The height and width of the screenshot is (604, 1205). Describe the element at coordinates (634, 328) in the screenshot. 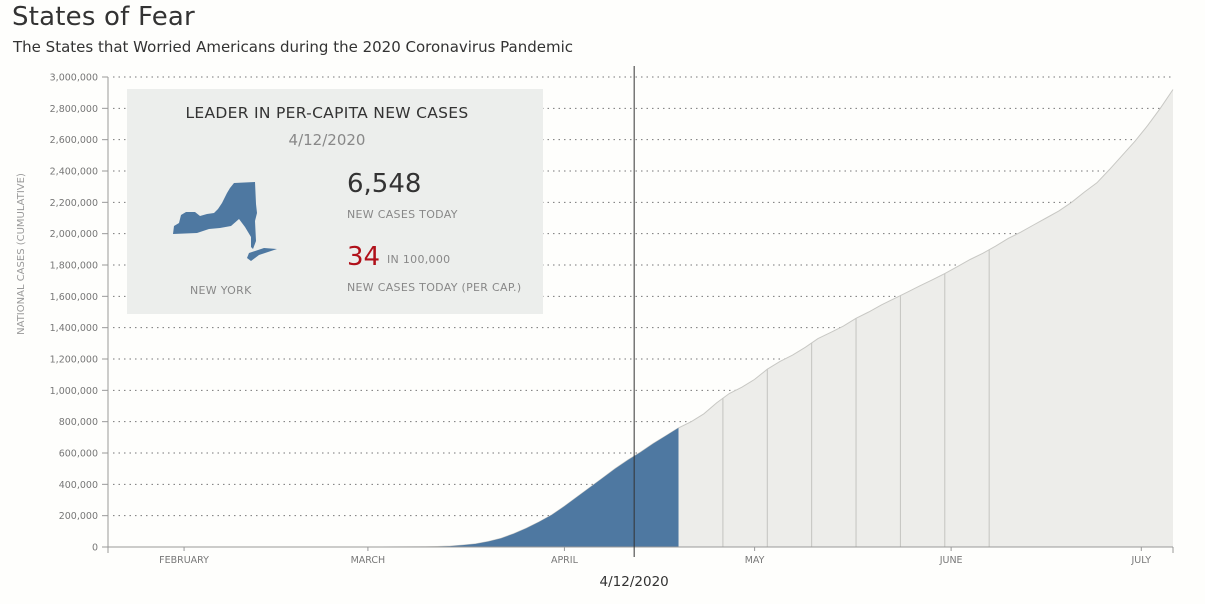

I see `current-date-marker: 4/12/2020` at that location.